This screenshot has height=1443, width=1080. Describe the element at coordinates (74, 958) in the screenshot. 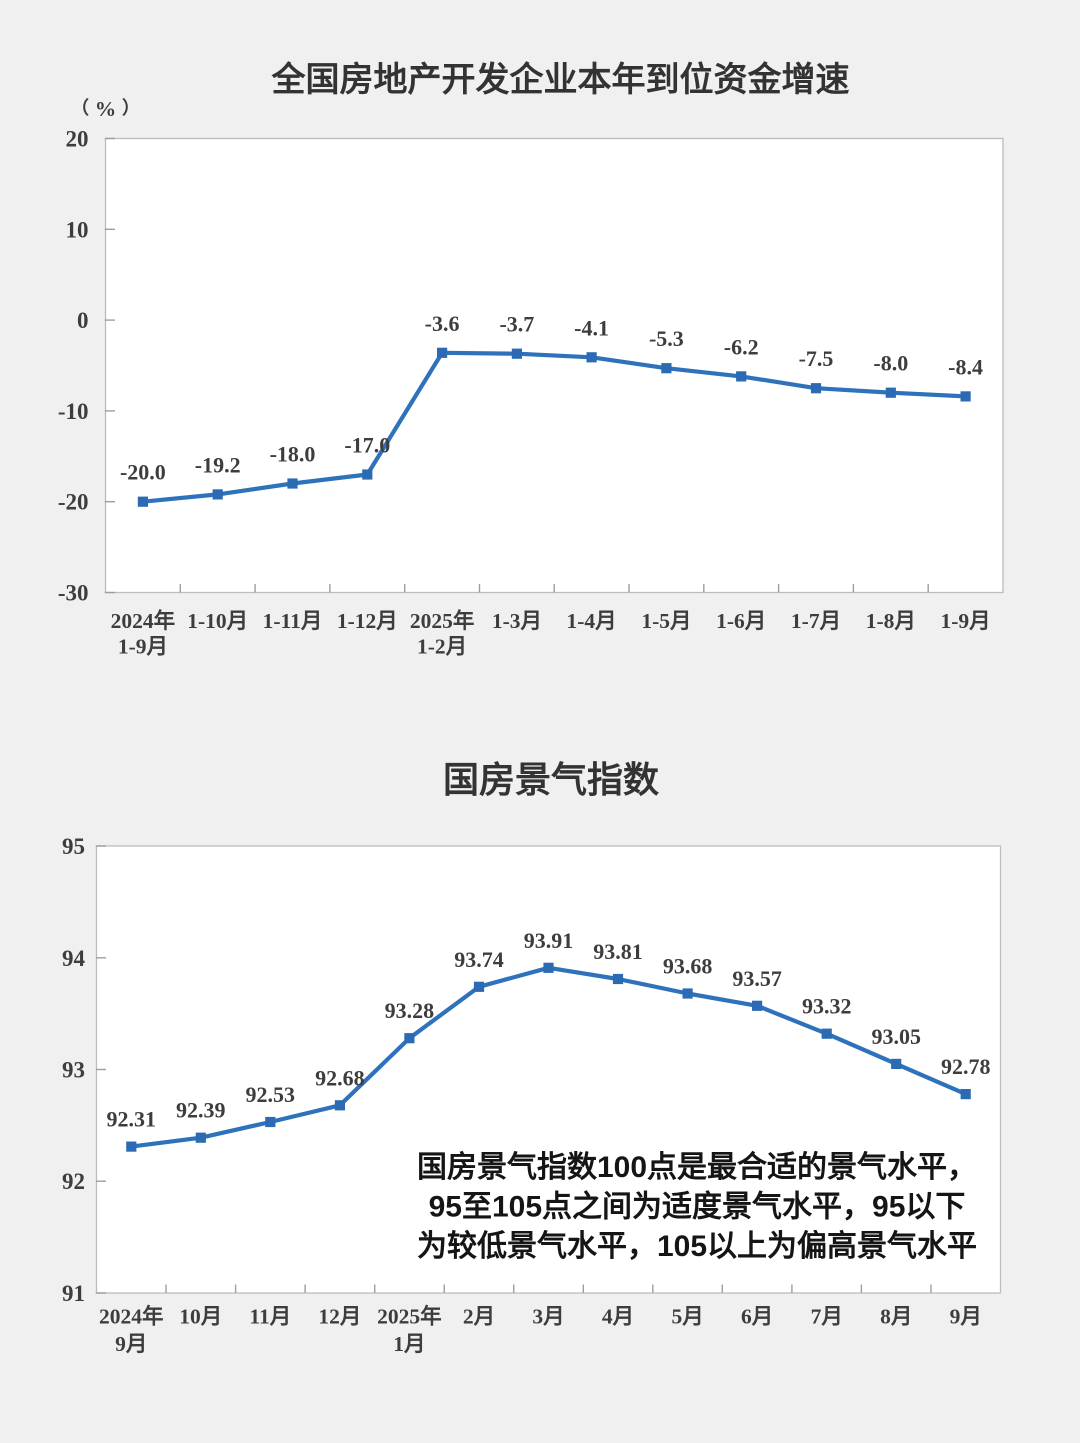

I see `svg-text: 94` at that location.